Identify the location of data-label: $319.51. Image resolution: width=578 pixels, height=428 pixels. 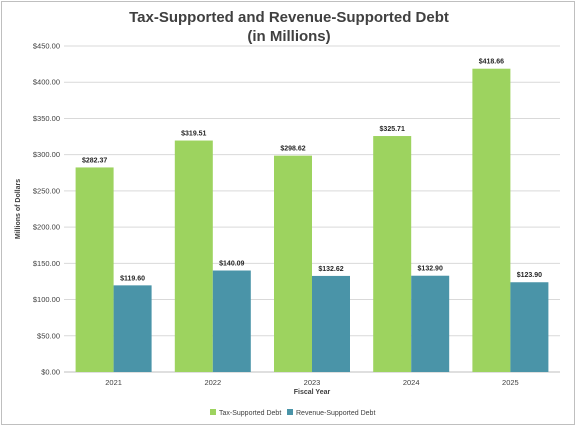
(193, 134).